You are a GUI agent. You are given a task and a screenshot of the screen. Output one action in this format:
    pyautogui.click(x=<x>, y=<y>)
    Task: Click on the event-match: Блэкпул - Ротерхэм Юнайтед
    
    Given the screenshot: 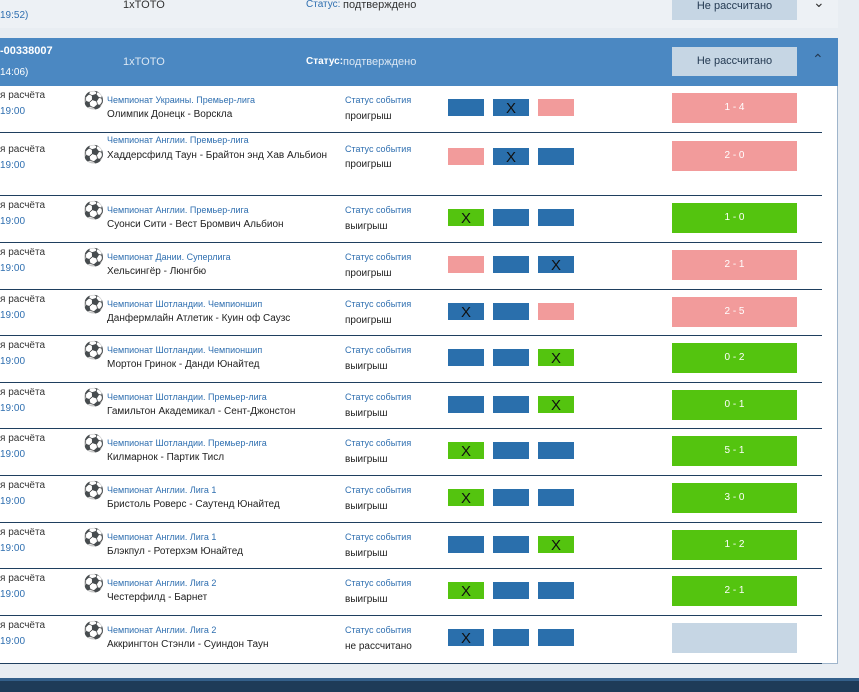 What is the action you would take?
    pyautogui.click(x=175, y=551)
    